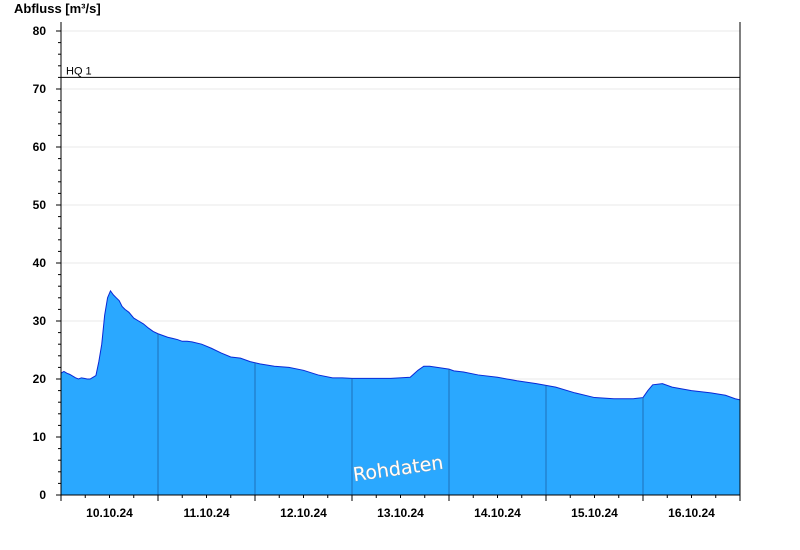 The image size is (800, 550). Describe the element at coordinates (400, 71) in the screenshot. I see `hq1-reference: HQ 1` at that location.